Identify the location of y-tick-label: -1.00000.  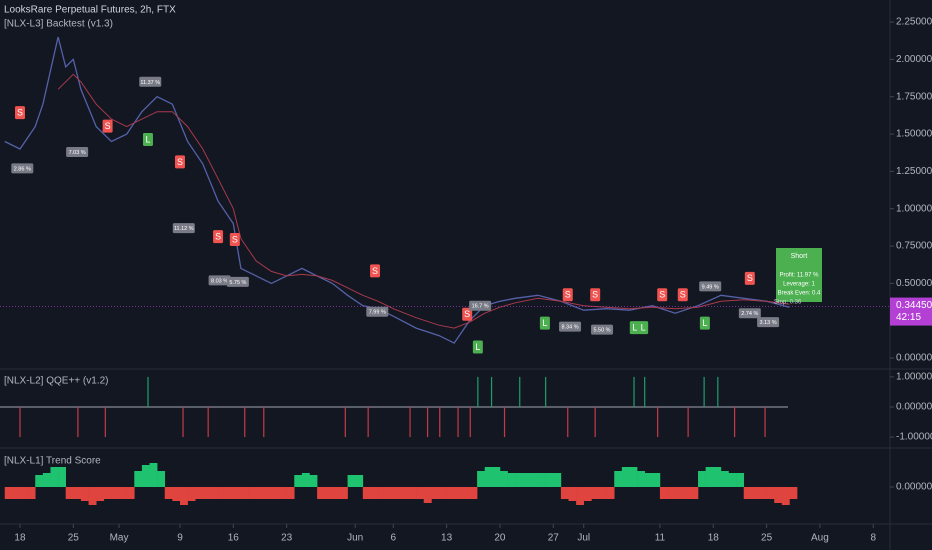
(914, 437).